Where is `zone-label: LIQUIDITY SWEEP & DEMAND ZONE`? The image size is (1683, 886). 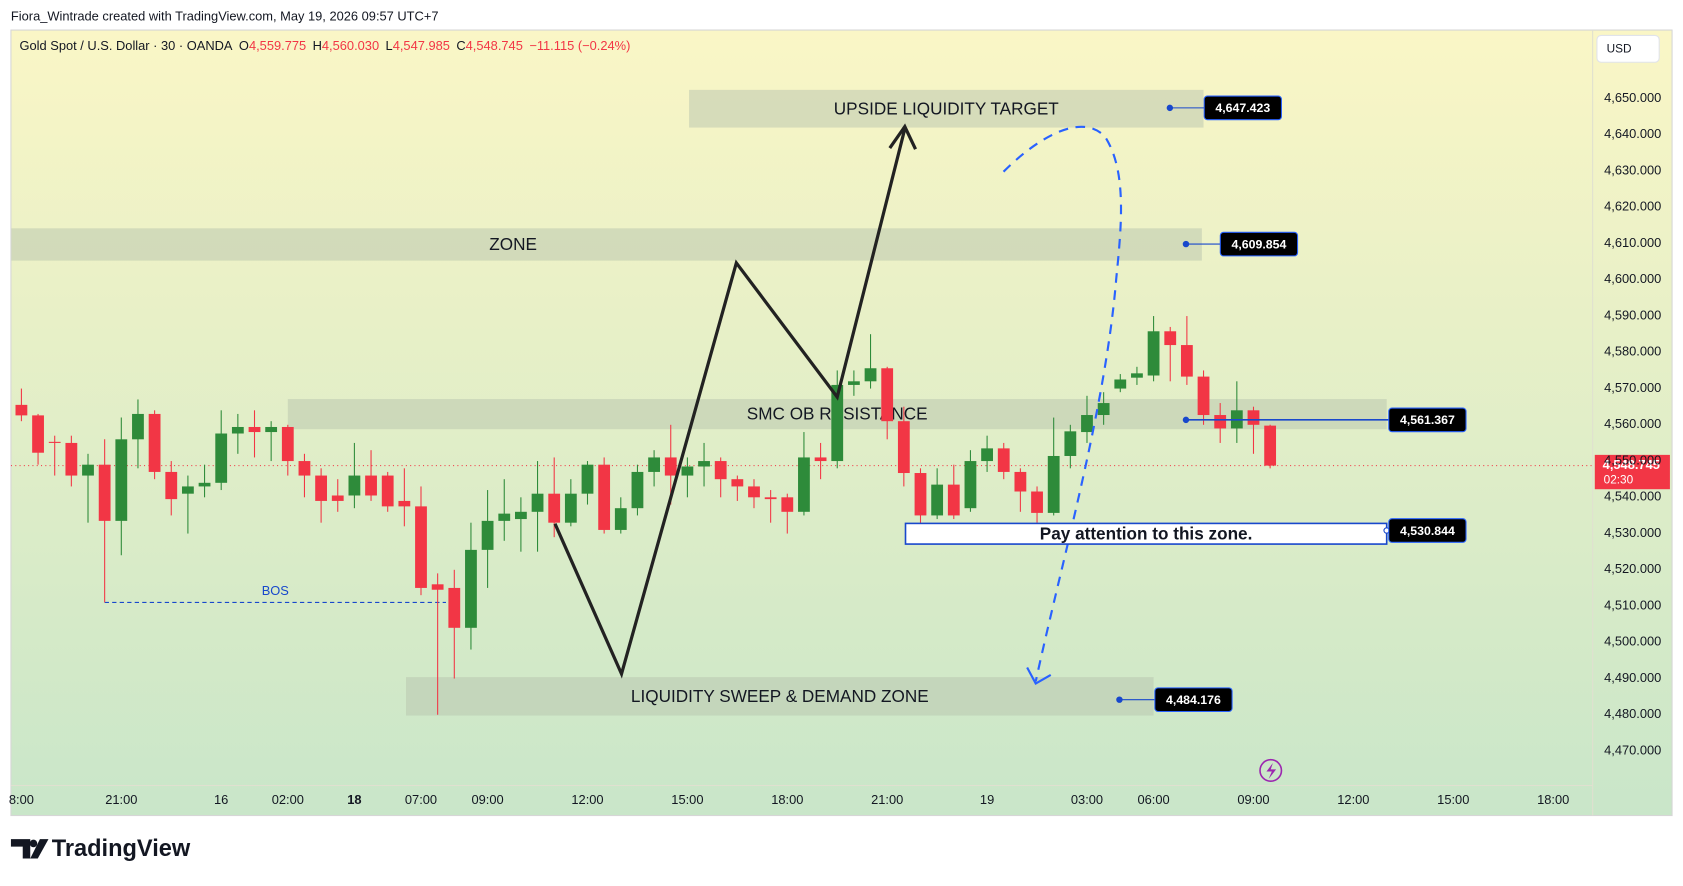
zone-label: LIQUIDITY SWEEP & DEMAND ZONE is located at coordinates (780, 696).